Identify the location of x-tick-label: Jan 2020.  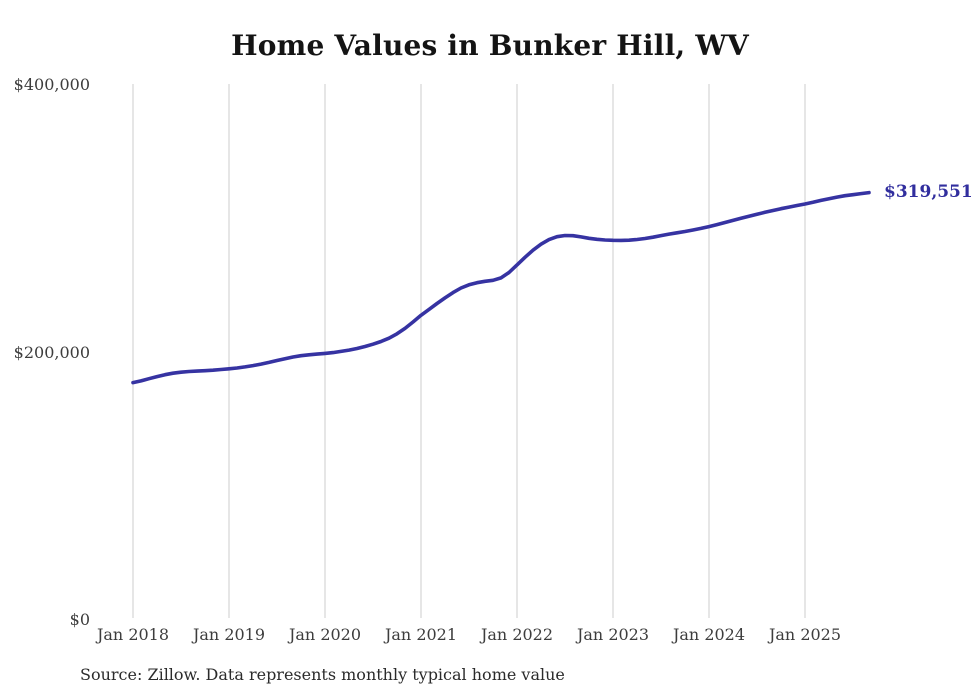
(325, 634).